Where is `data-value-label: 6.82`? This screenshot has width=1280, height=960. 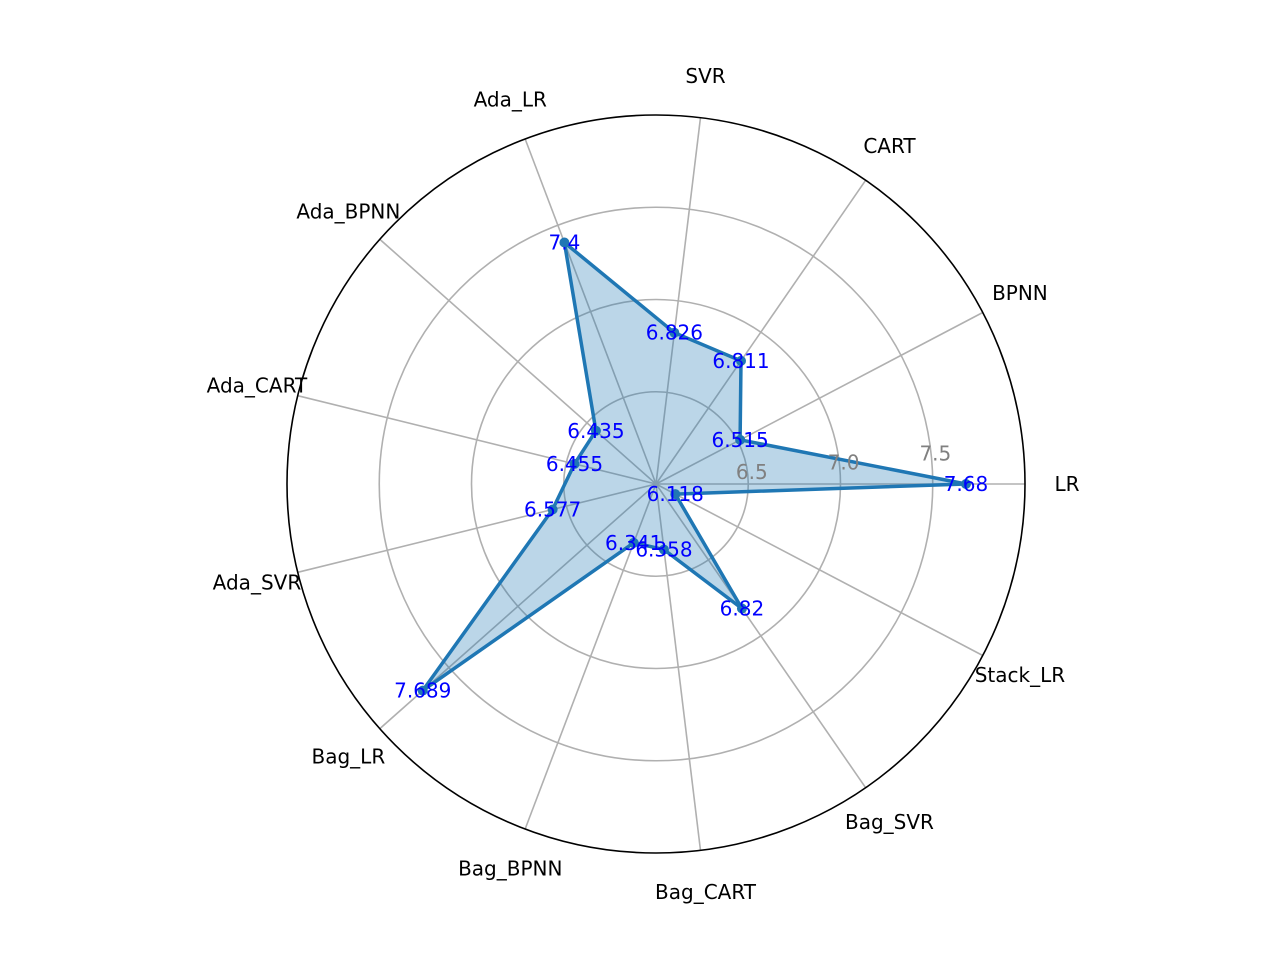
data-value-label: 6.82 is located at coordinates (742, 609).